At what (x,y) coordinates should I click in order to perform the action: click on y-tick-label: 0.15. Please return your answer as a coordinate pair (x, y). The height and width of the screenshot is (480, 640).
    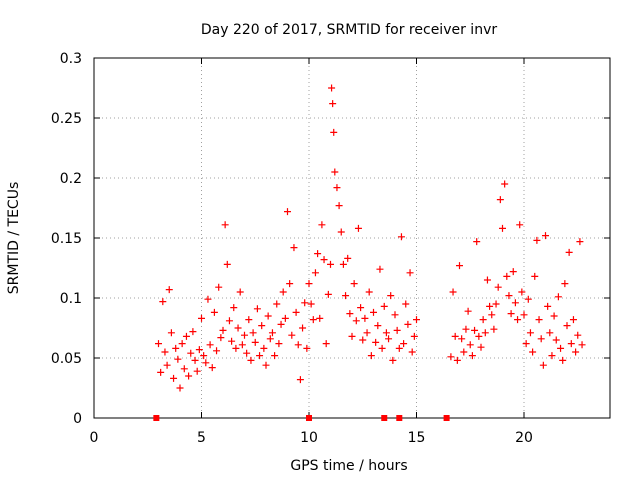
    Looking at the image, I should click on (66, 239).